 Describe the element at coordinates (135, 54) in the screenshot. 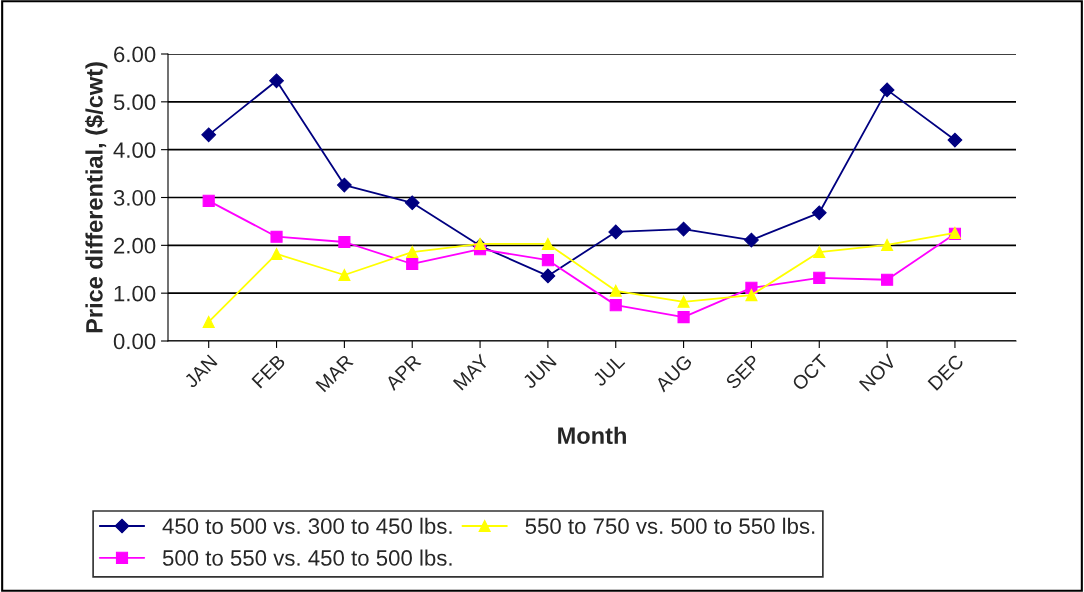

I see `y-tick-label: 6.00` at that location.